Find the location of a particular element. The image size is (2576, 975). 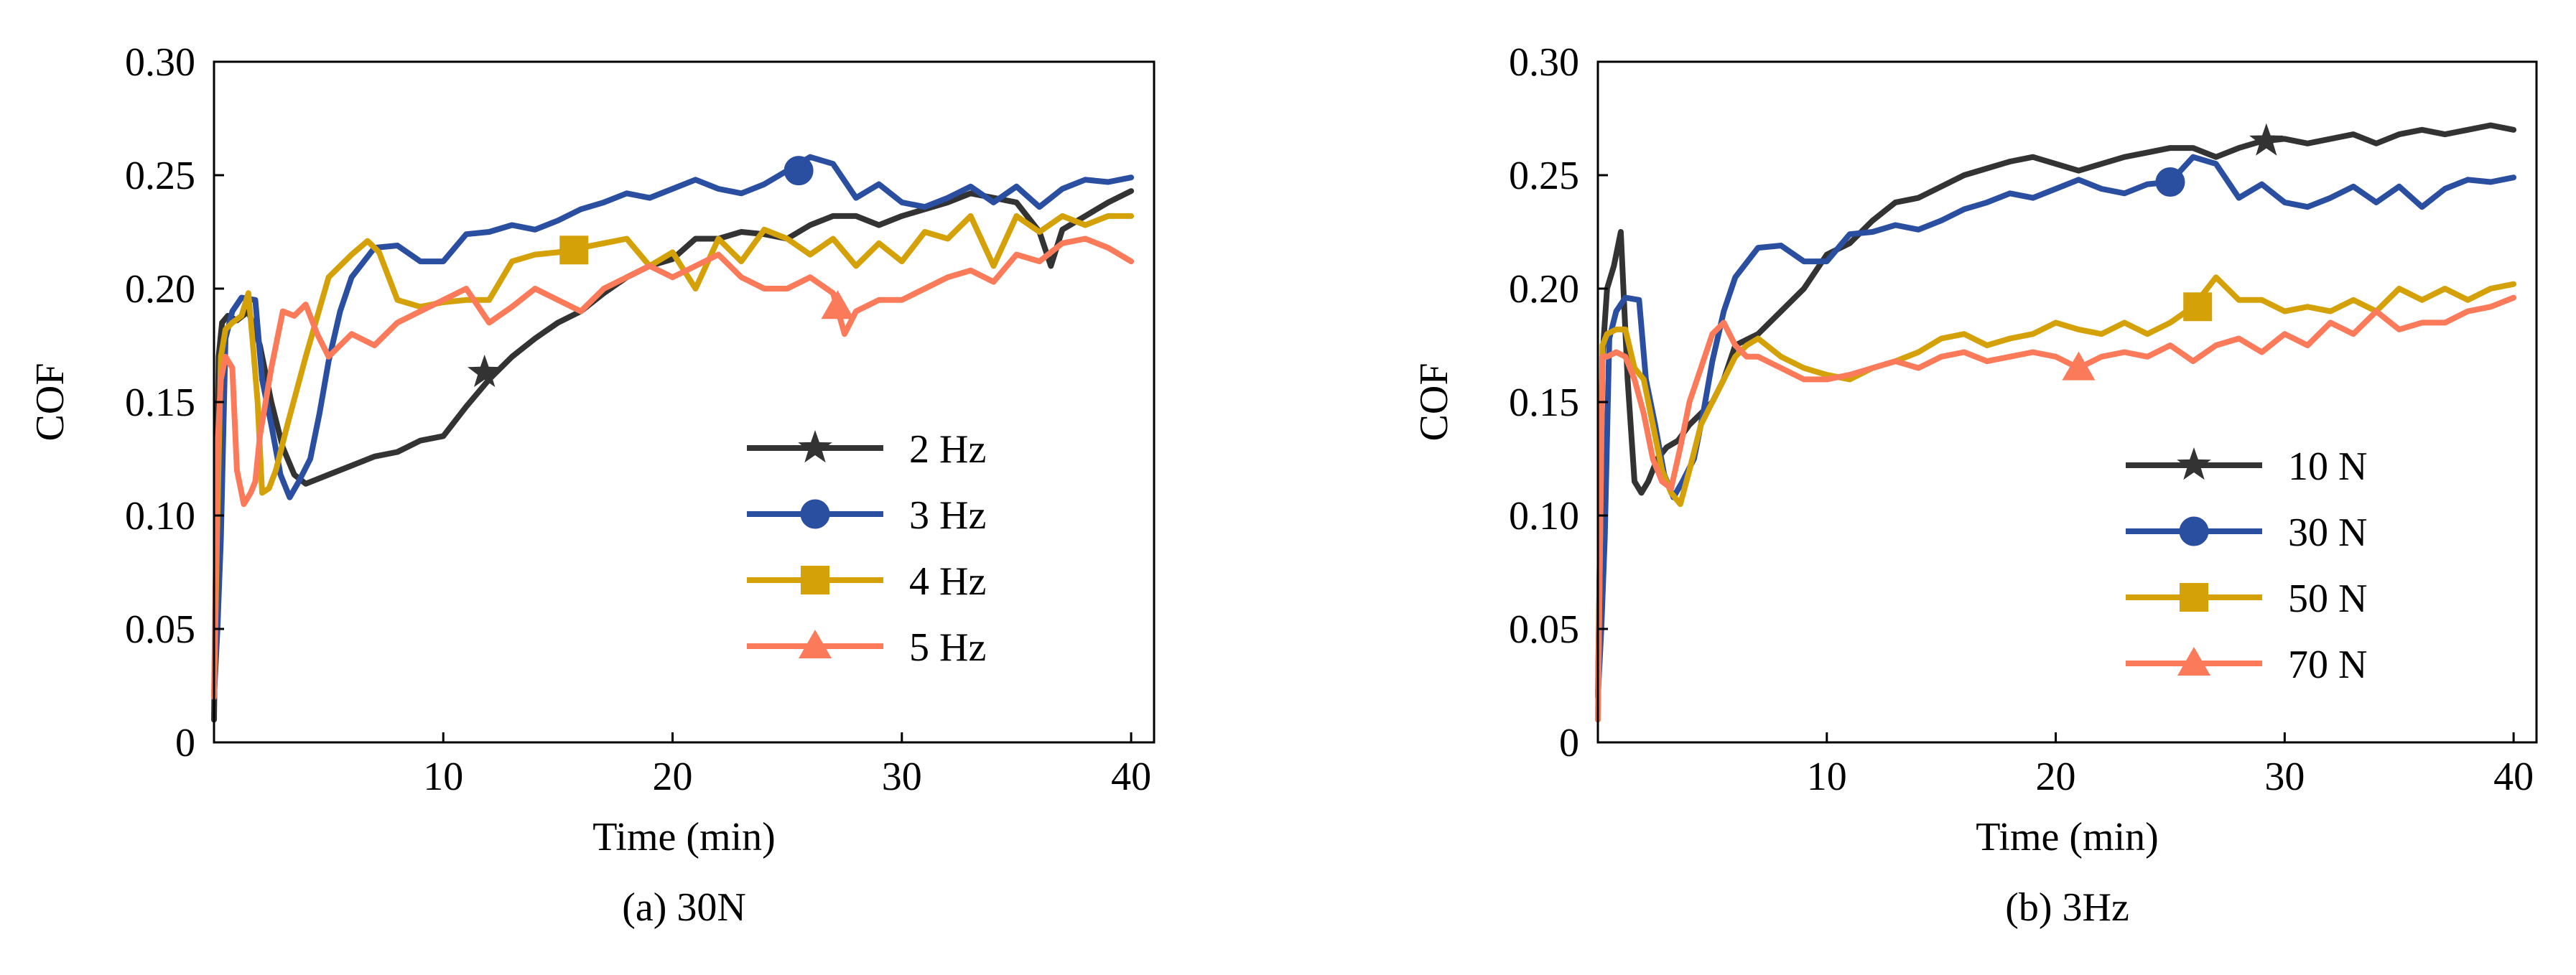

chart-caption: (a) 30N is located at coordinates (684, 907).